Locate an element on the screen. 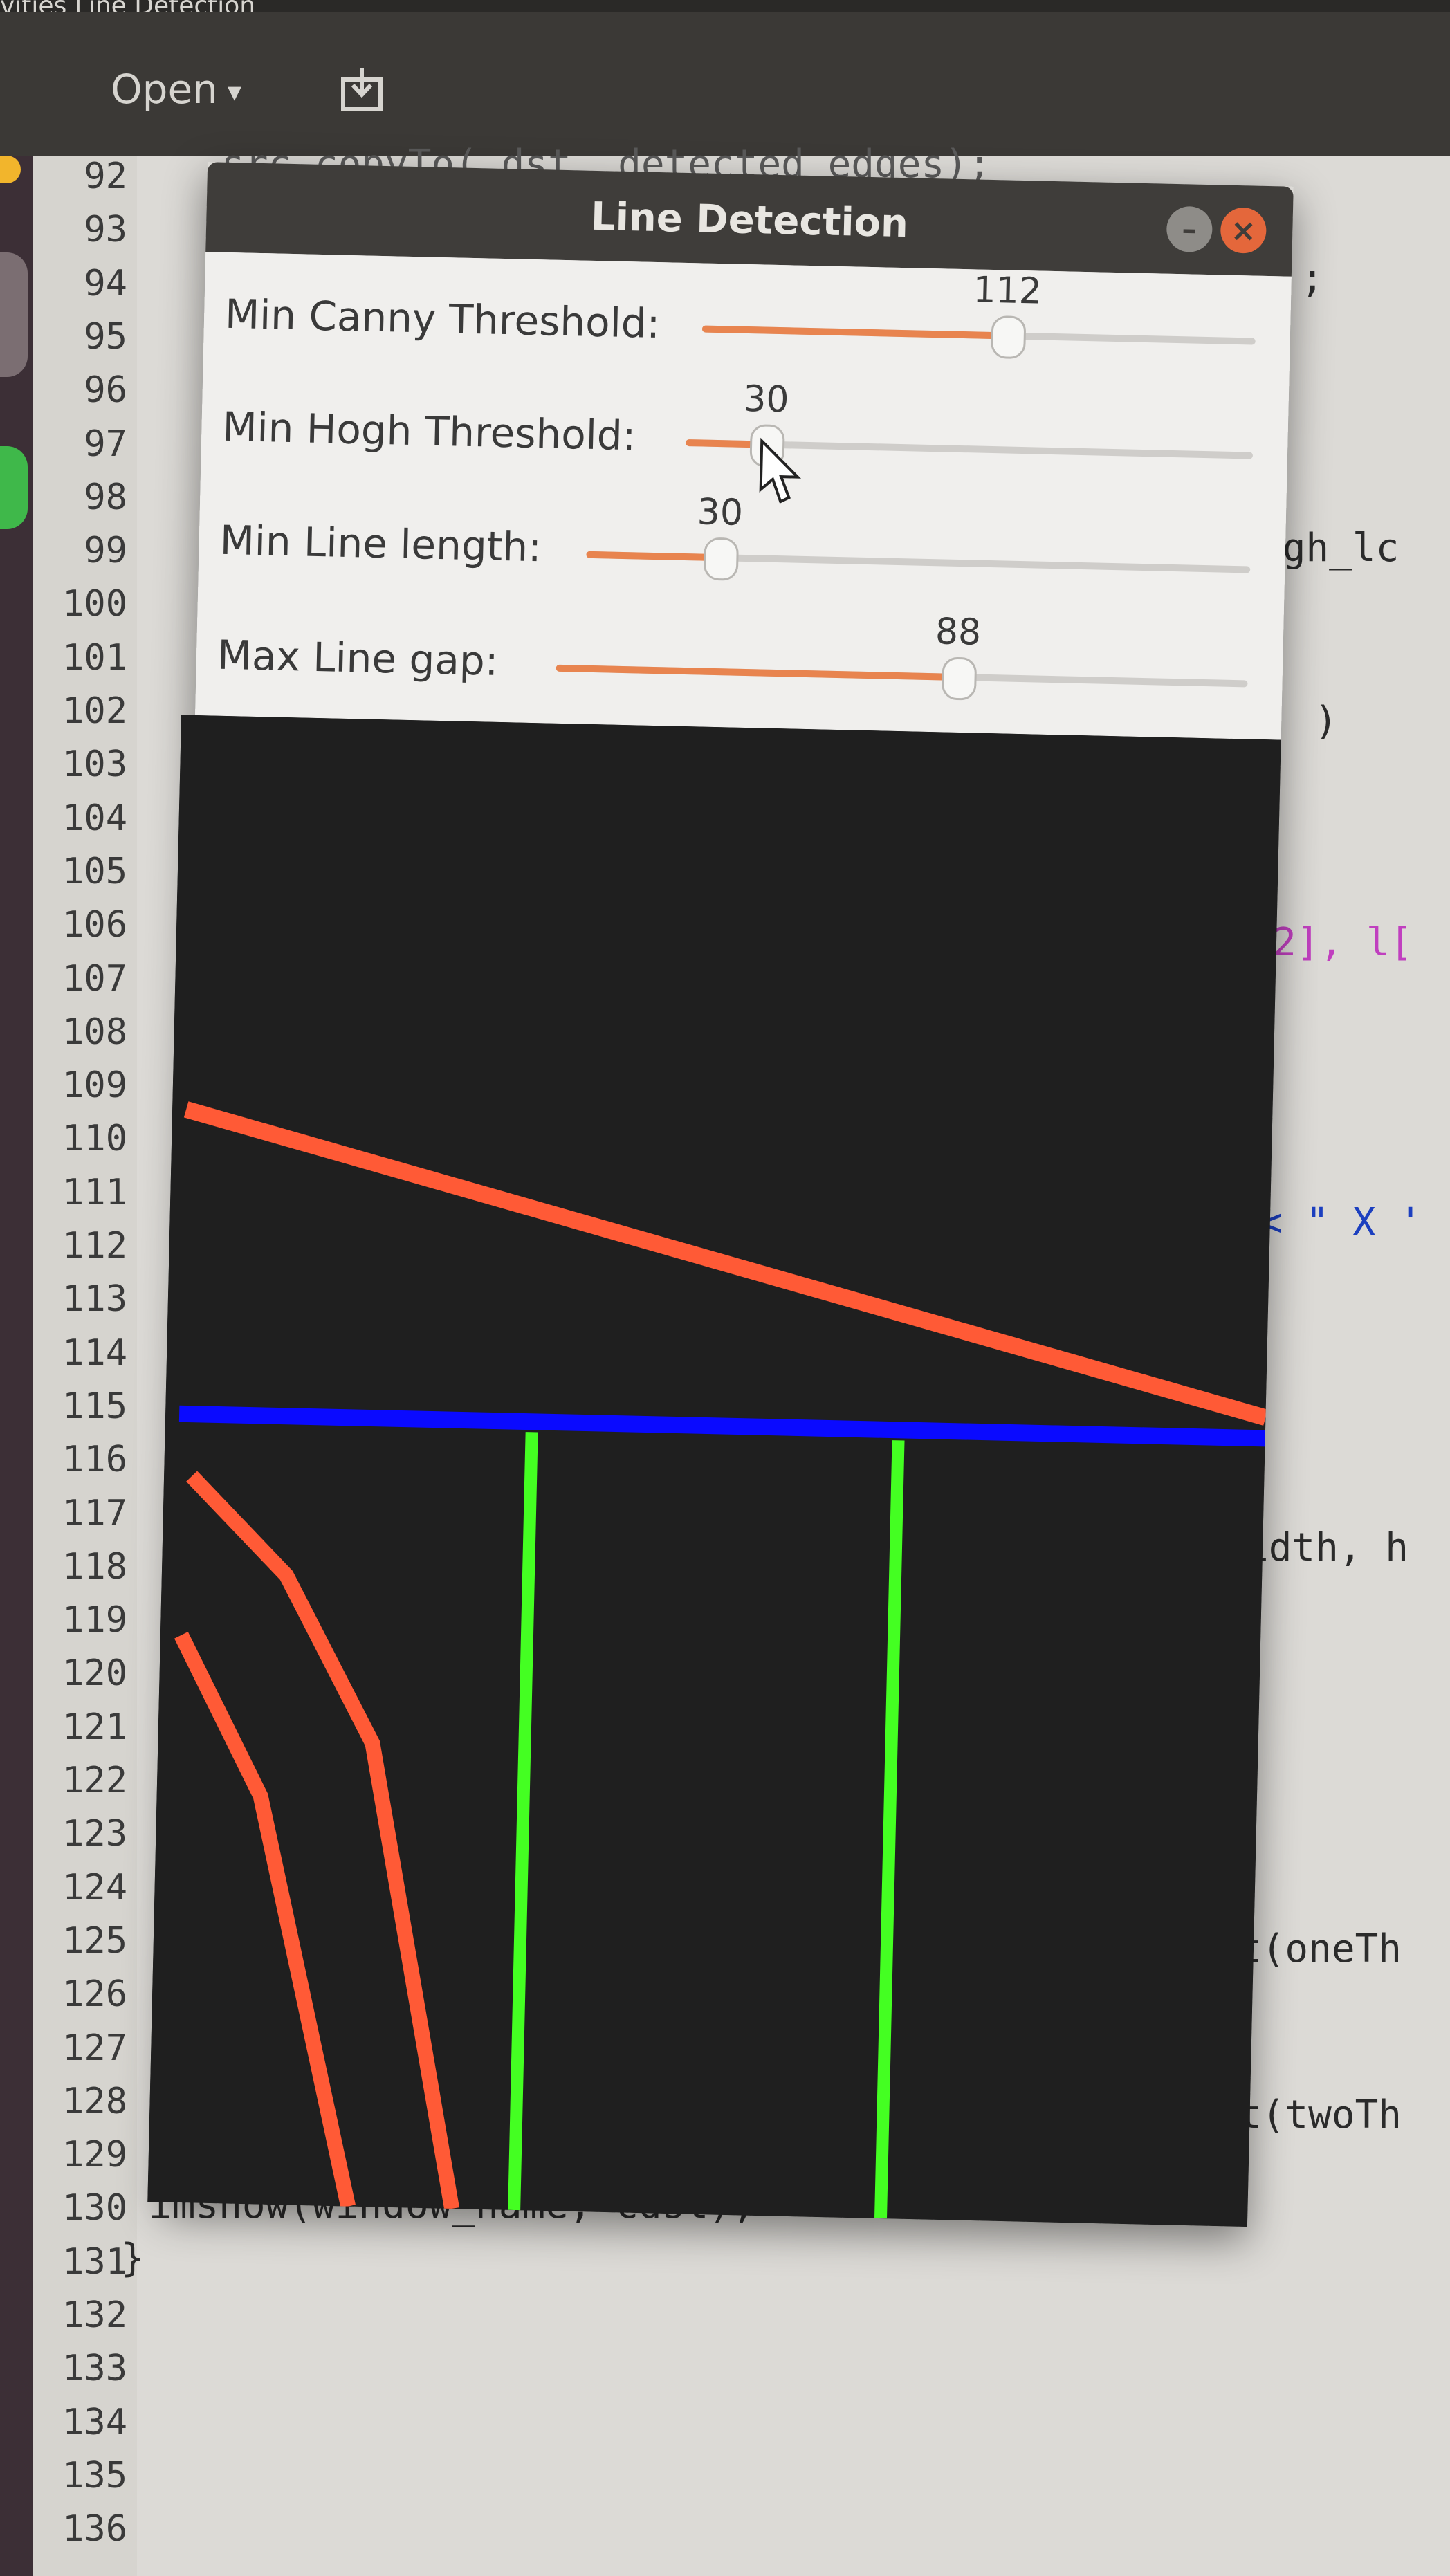 Image resolution: width=1450 pixels, height=2576 pixels. line-number: 134 is located at coordinates (94, 2422).